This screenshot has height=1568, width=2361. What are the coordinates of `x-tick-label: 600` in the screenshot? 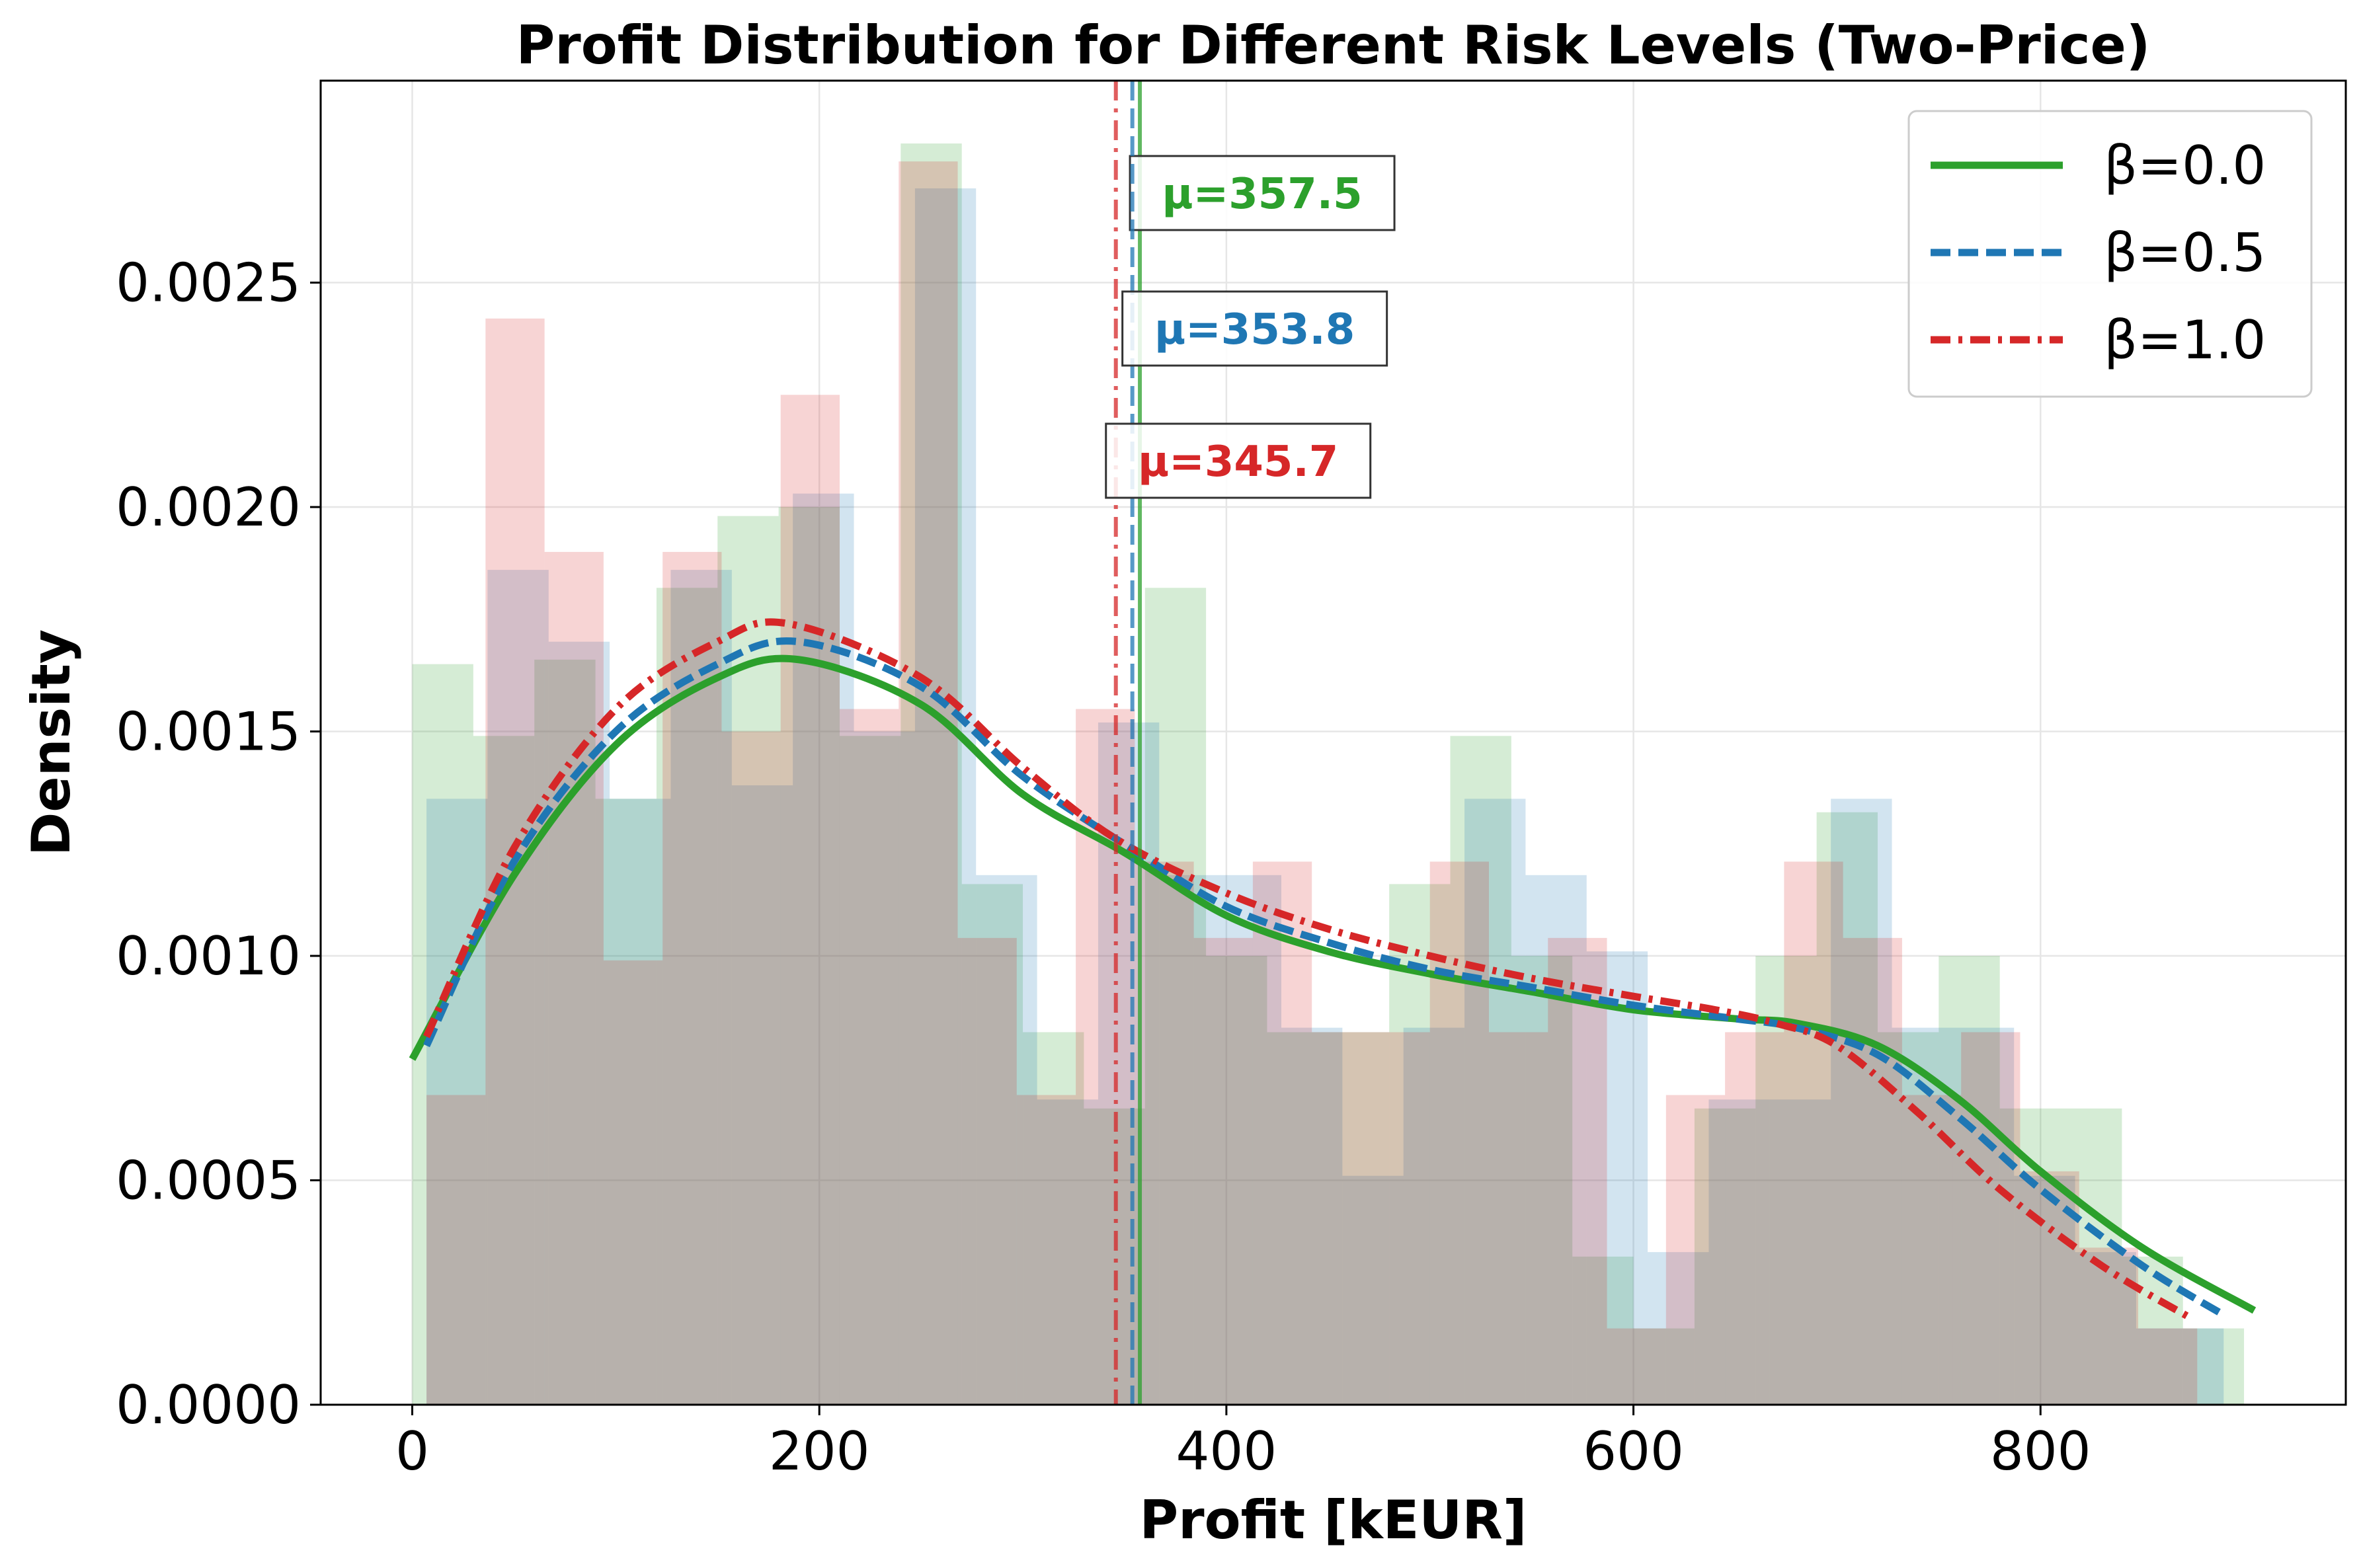 It's located at (1633, 1451).